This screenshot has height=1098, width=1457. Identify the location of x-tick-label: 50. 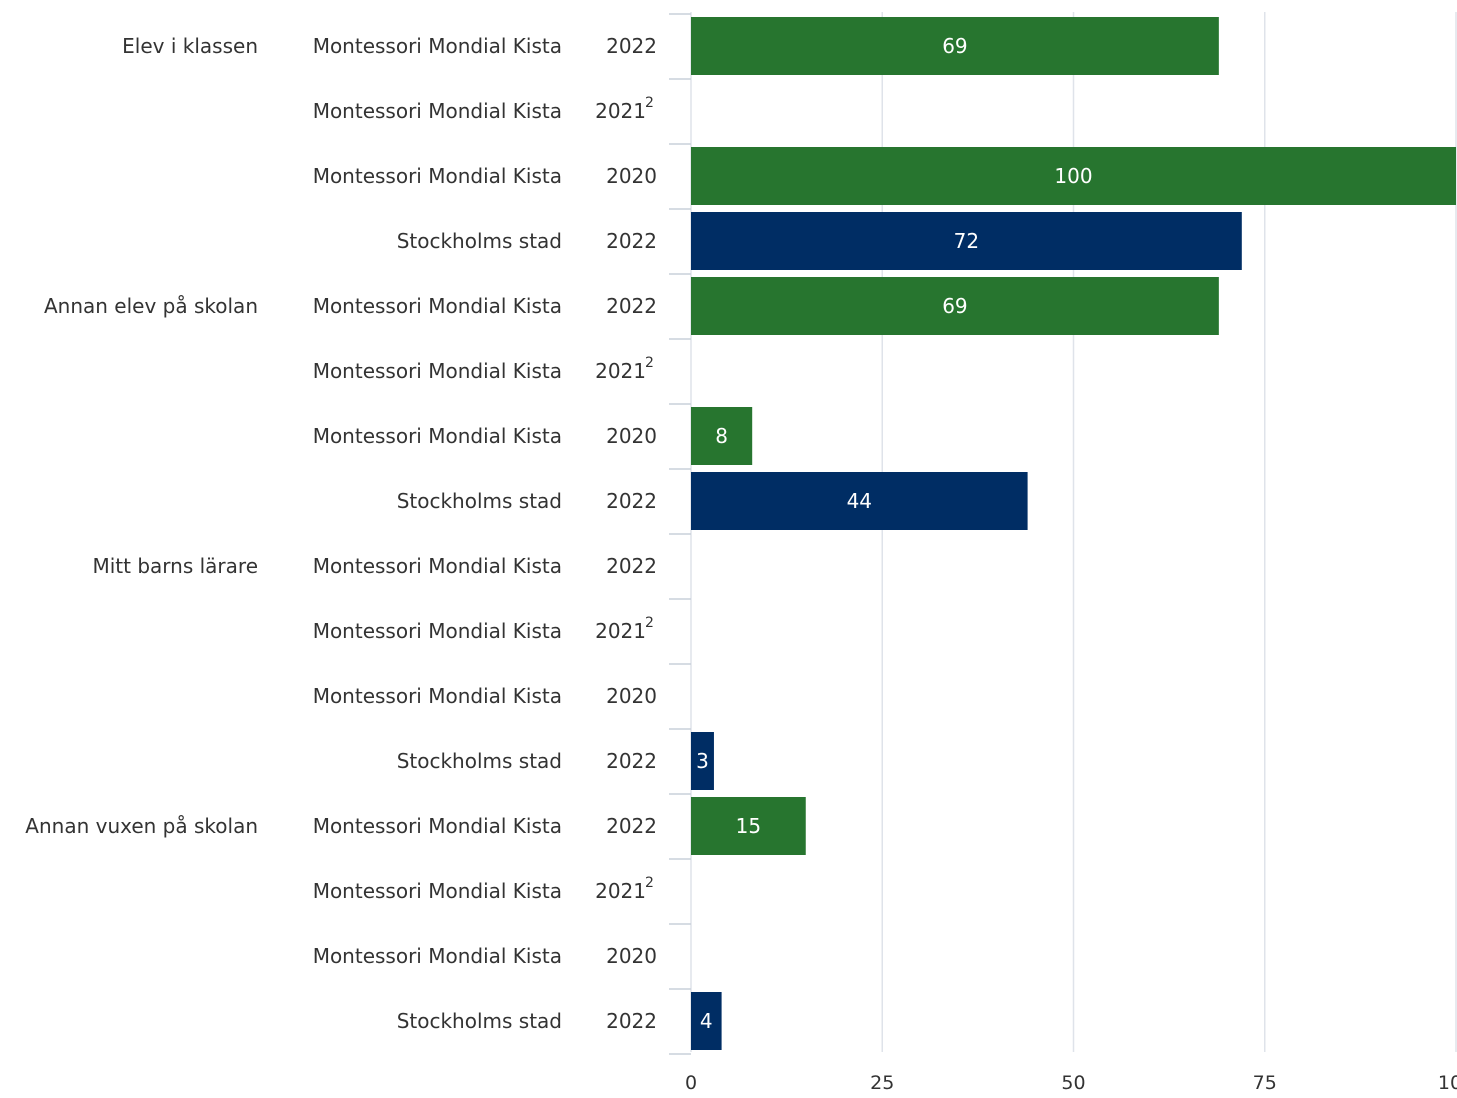
(1073, 1083).